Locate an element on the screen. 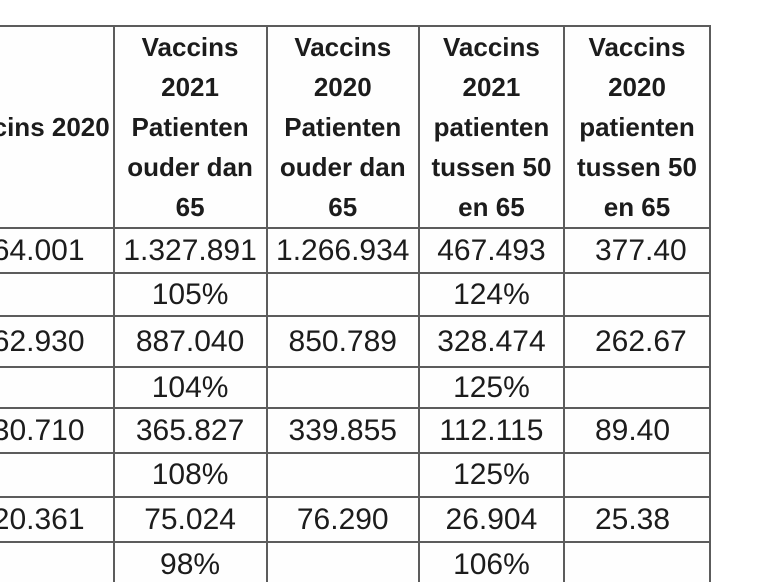 This screenshot has width=768, height=582. table-cell: 124% is located at coordinates (491, 294).